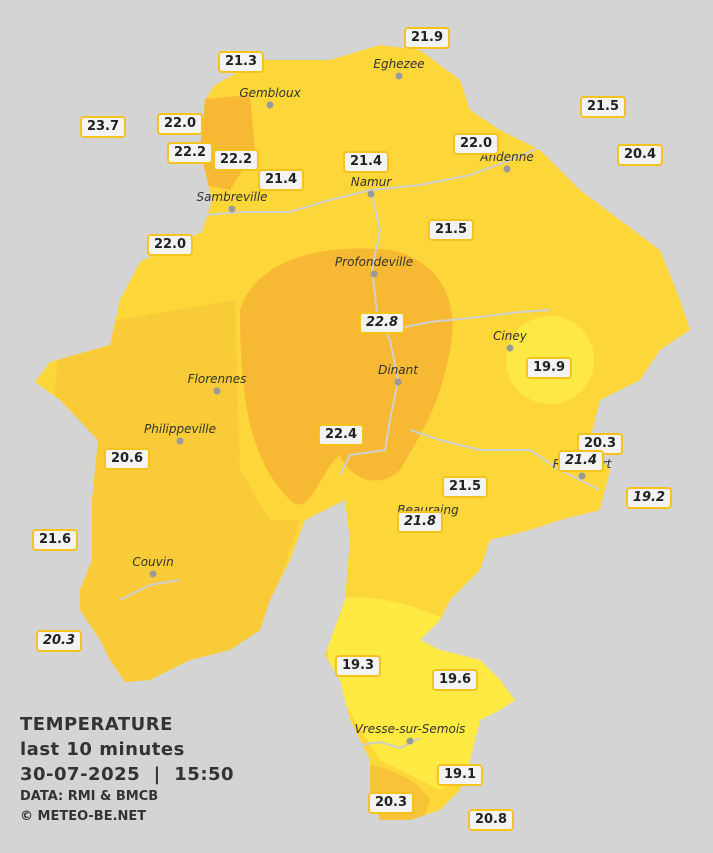 The height and width of the screenshot is (853, 713). What do you see at coordinates (83, 816) in the screenshot?
I see `legend-credit: © METEO-BE.NET` at bounding box center [83, 816].